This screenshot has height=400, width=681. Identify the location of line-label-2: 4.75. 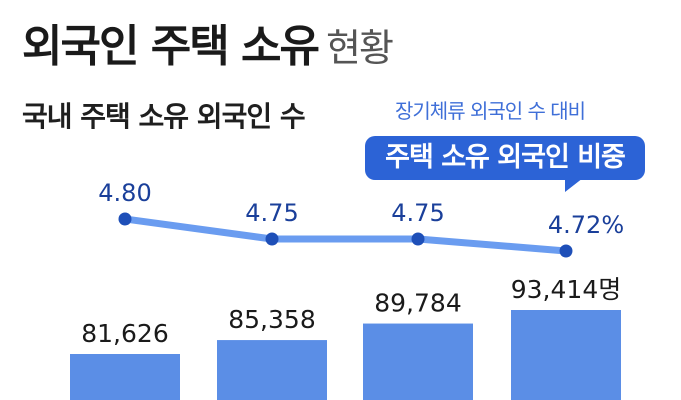
(271, 213).